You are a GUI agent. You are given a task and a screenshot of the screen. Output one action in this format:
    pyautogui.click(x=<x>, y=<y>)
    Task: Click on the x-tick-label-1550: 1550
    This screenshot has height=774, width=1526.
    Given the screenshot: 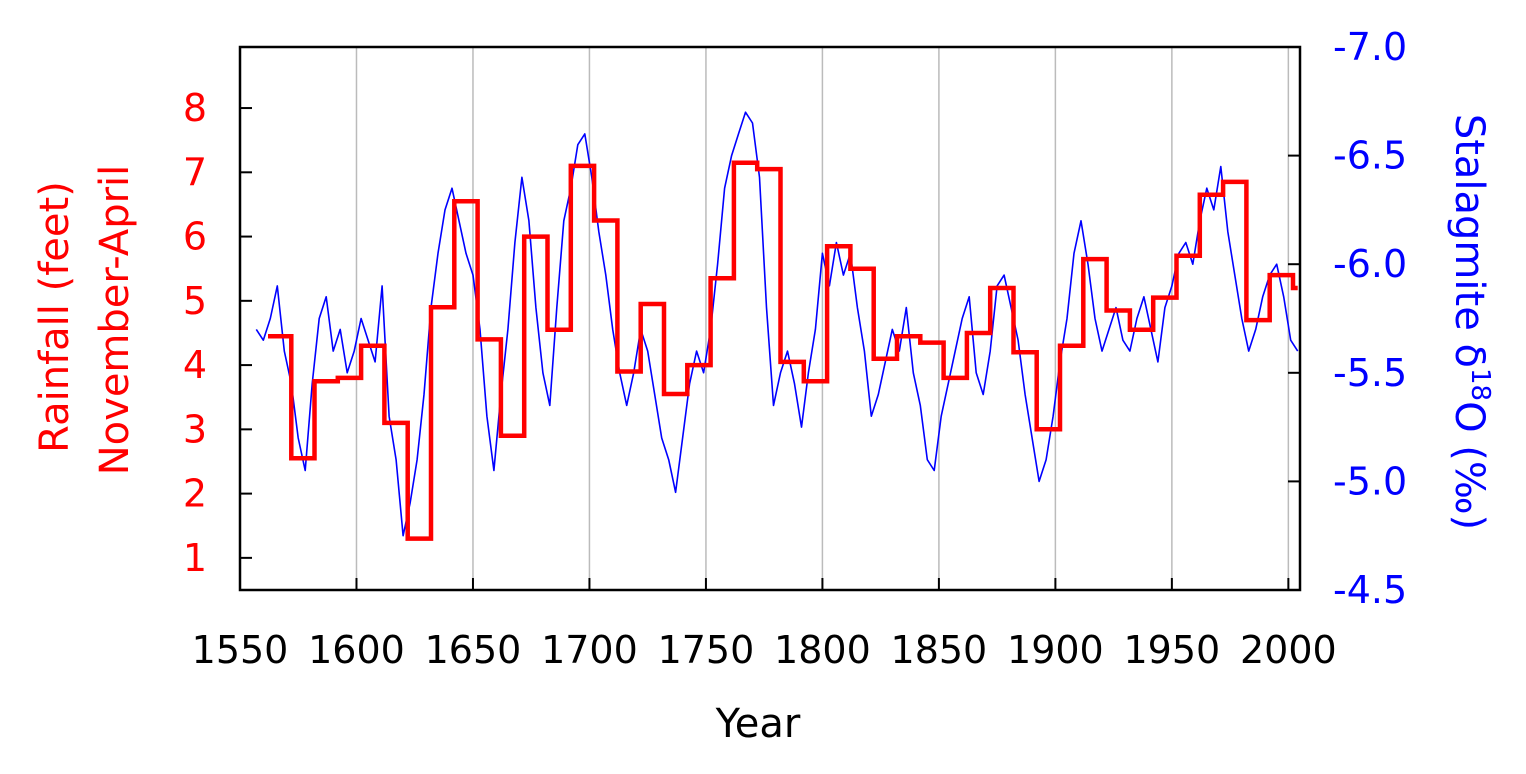 What is the action you would take?
    pyautogui.click(x=240, y=650)
    